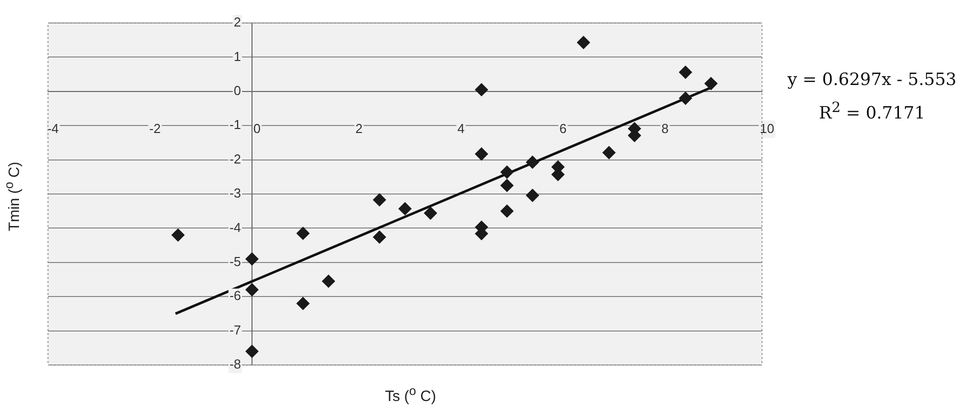 This screenshot has width=979, height=420. I want to click on y-tick-label: -7, so click(235, 330).